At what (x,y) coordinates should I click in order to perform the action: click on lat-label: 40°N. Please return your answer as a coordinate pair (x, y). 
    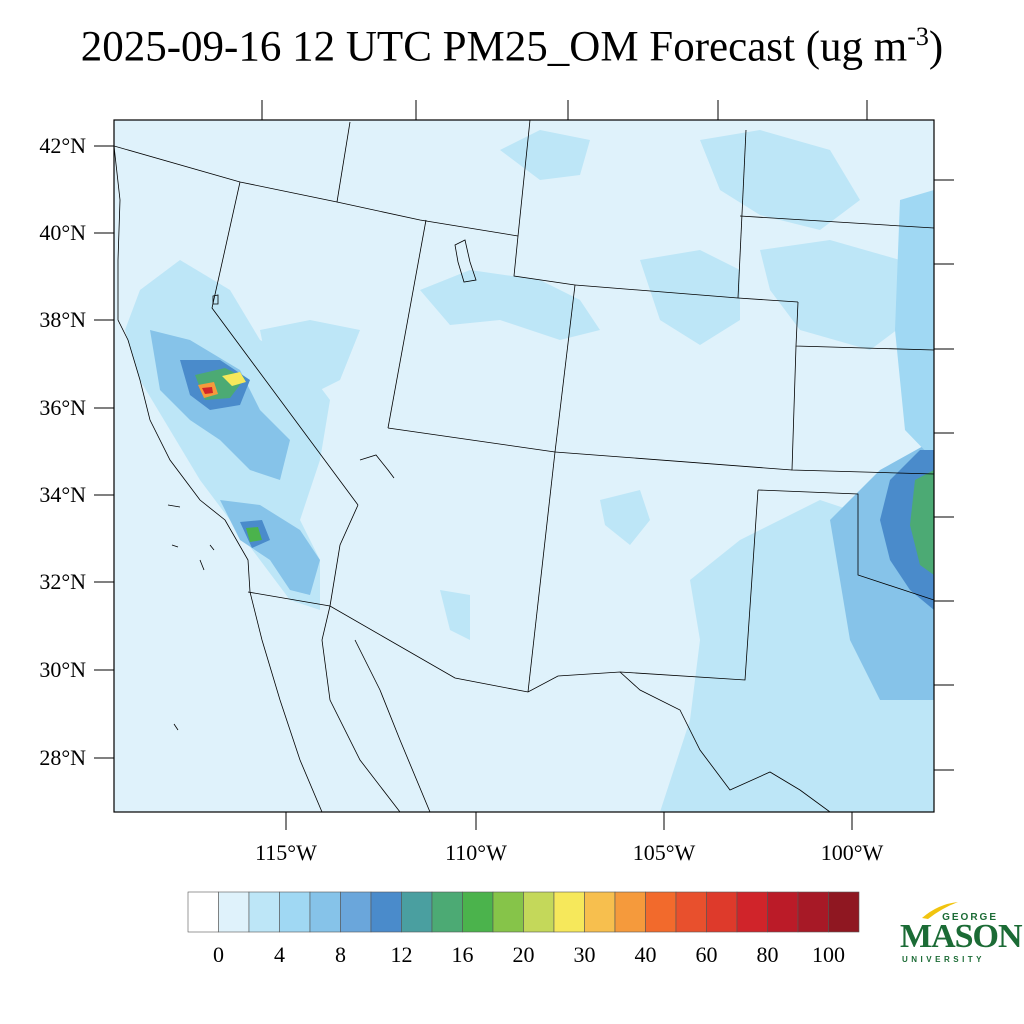
    Looking at the image, I should click on (62, 232).